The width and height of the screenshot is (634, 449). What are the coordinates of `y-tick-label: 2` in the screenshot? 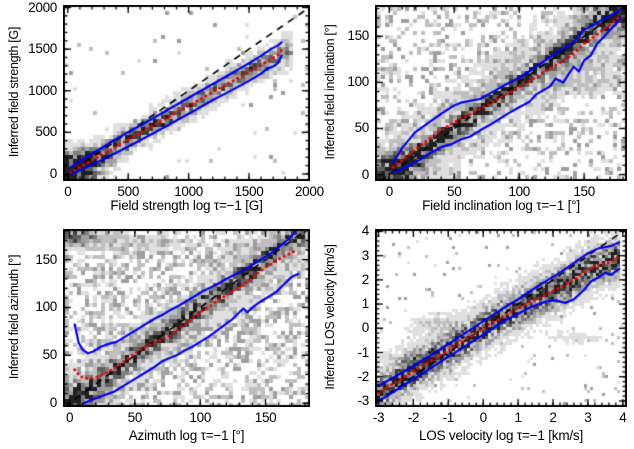 It's located at (365, 279).